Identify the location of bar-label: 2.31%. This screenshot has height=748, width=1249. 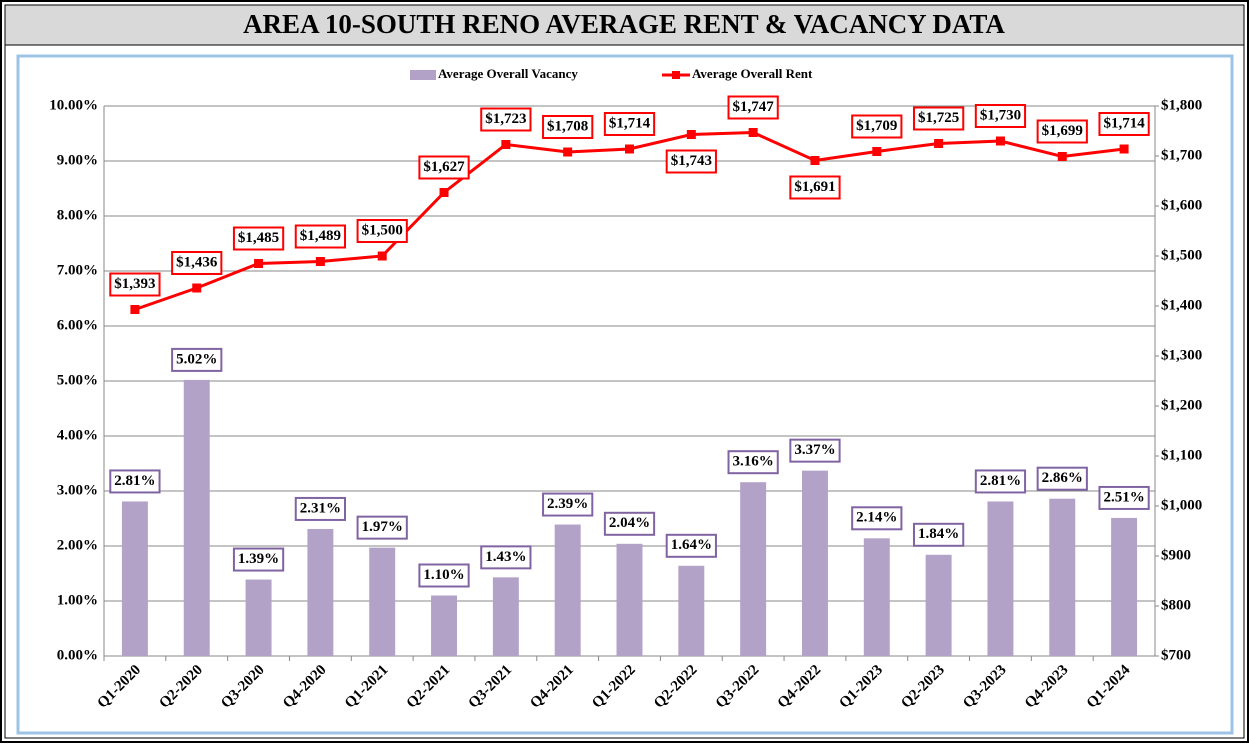
(320, 508).